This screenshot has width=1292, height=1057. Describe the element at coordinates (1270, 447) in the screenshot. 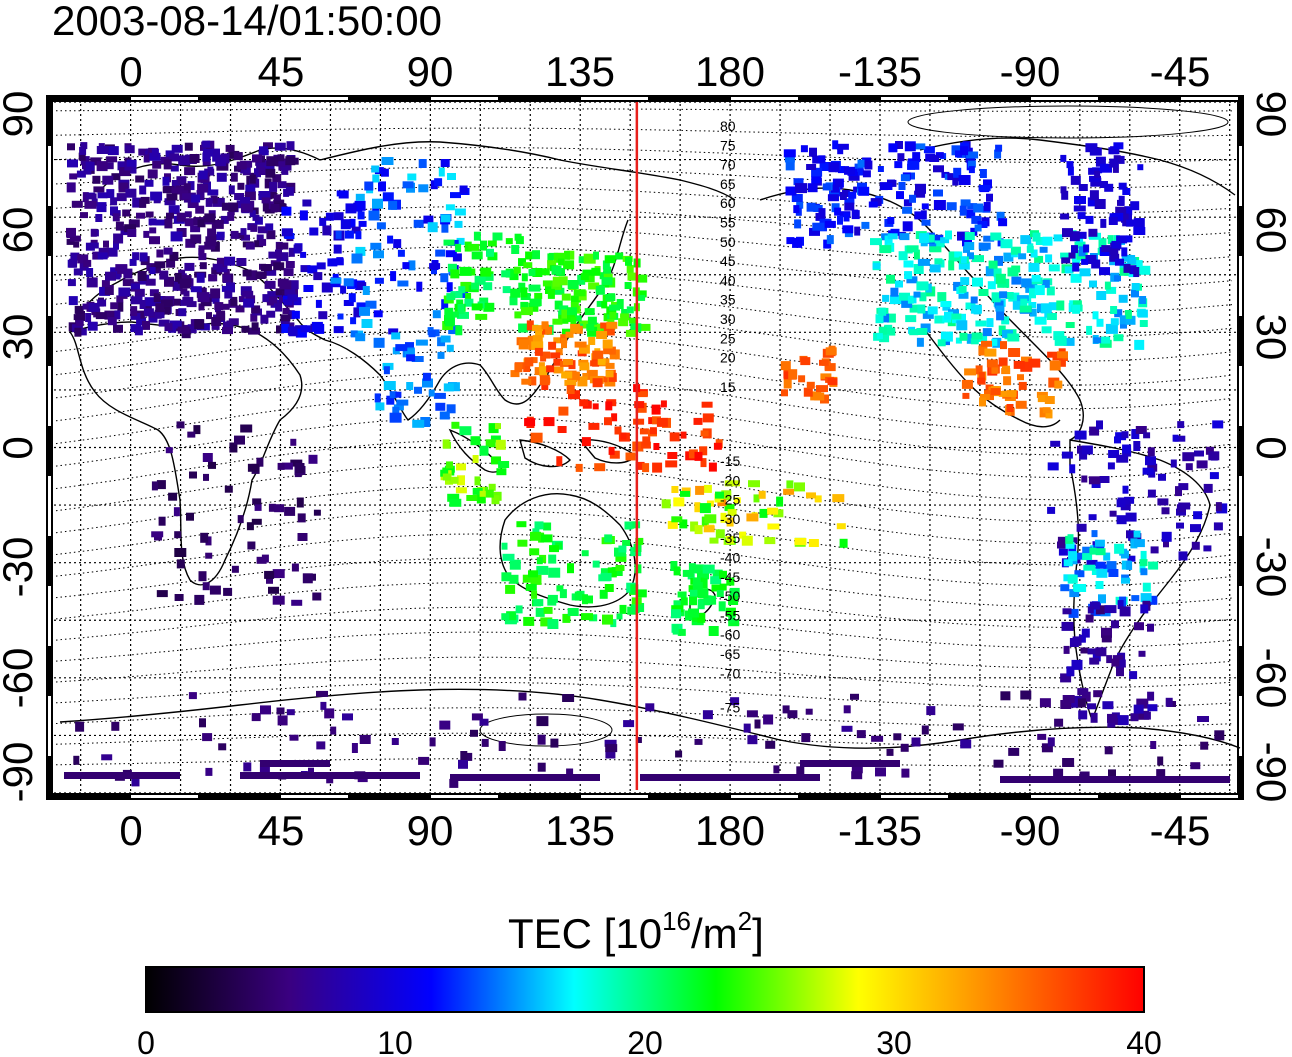

I see `right-lat-tick: 0` at that location.